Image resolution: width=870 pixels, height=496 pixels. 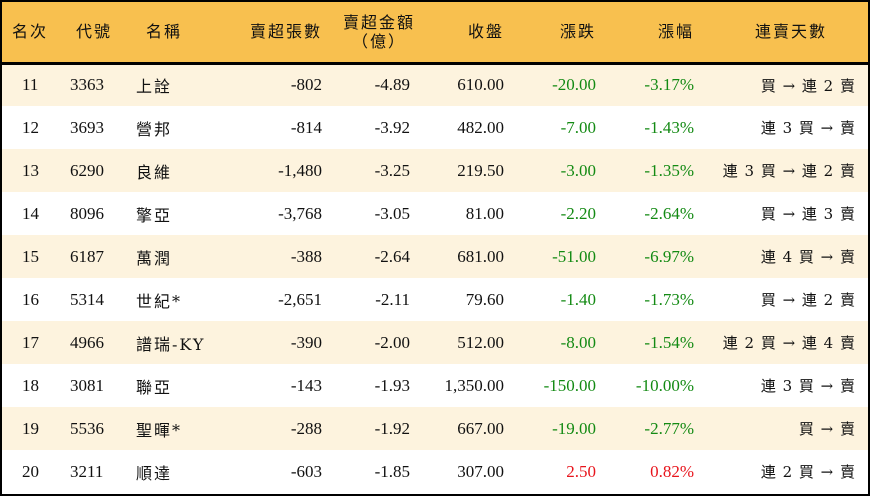 What do you see at coordinates (30, 213) in the screenshot?
I see `cell-rank: 14` at bounding box center [30, 213].